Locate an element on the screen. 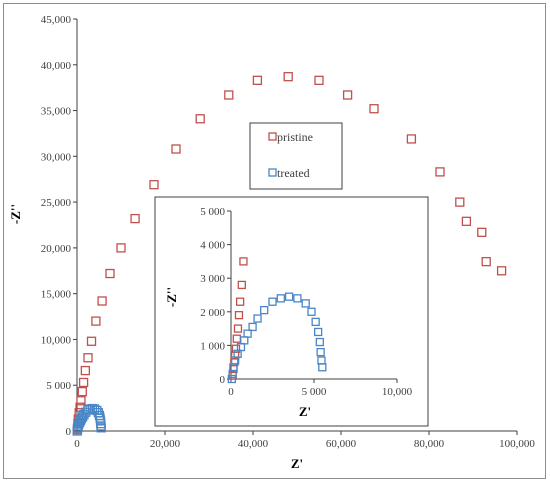 This screenshot has width=550, height=483. legend-label-pristine: pristine is located at coordinates (295, 137).